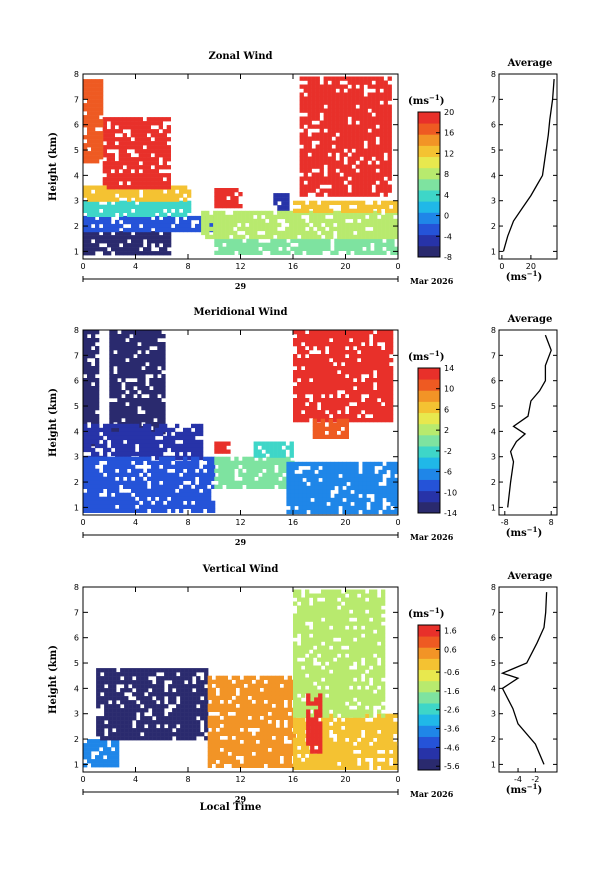 The width and height of the screenshot is (610, 873). Describe the element at coordinates (493, 99) in the screenshot. I see `average-y-tick-label: 7` at that location.